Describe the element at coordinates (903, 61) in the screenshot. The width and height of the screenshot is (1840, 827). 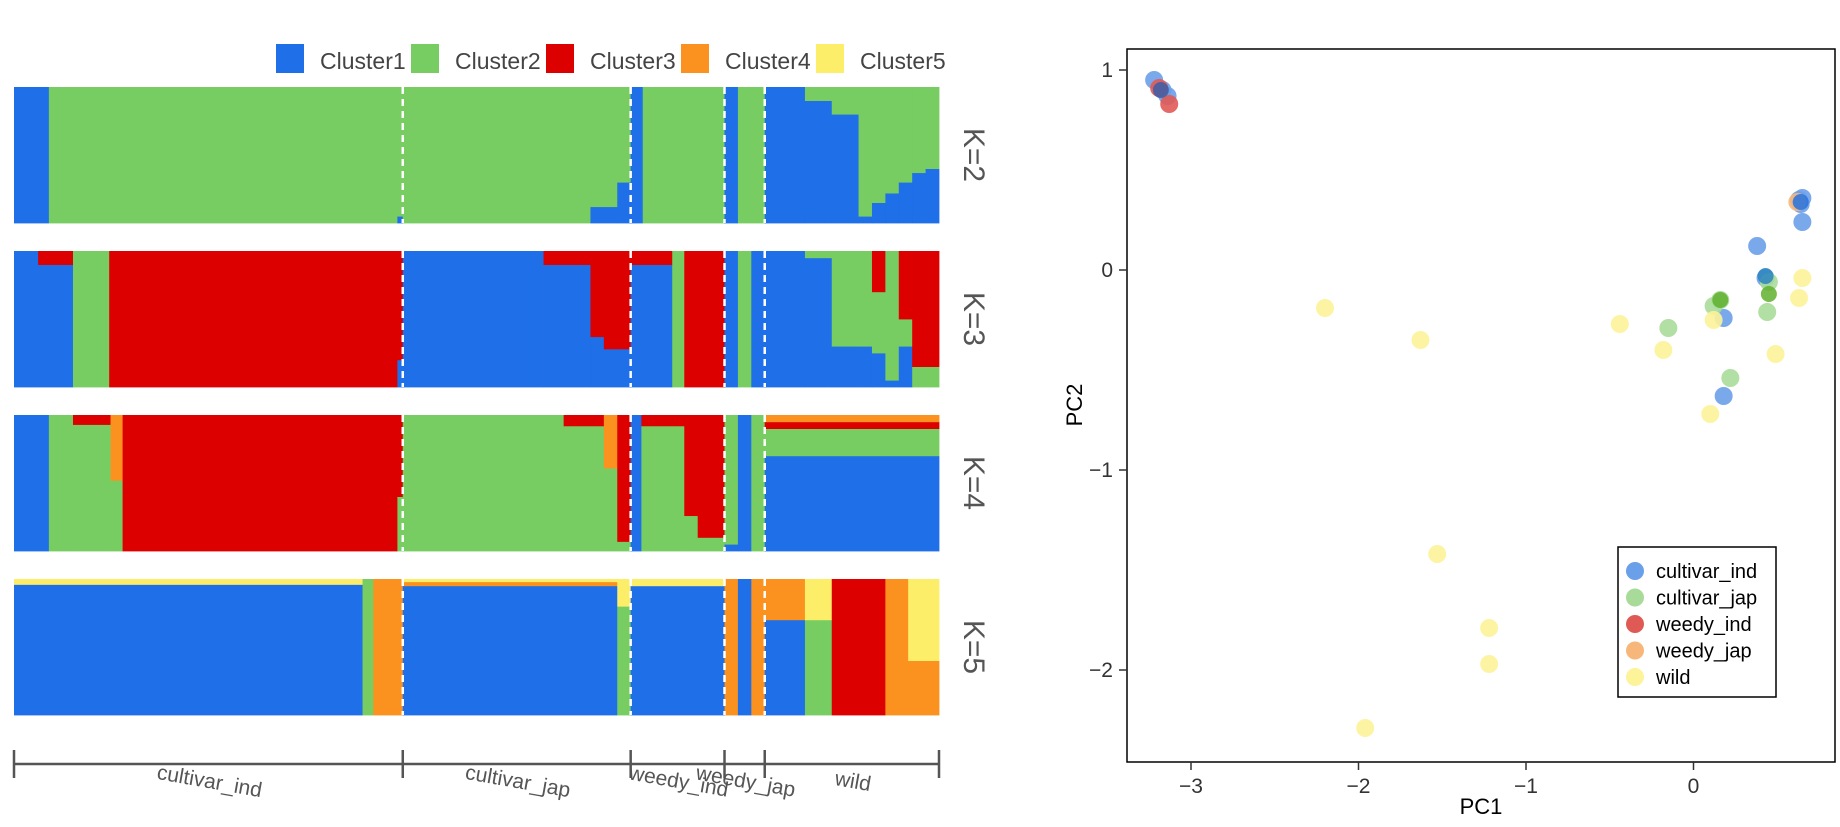
I see `legend-label-cluster5: Cluster5` at that location.